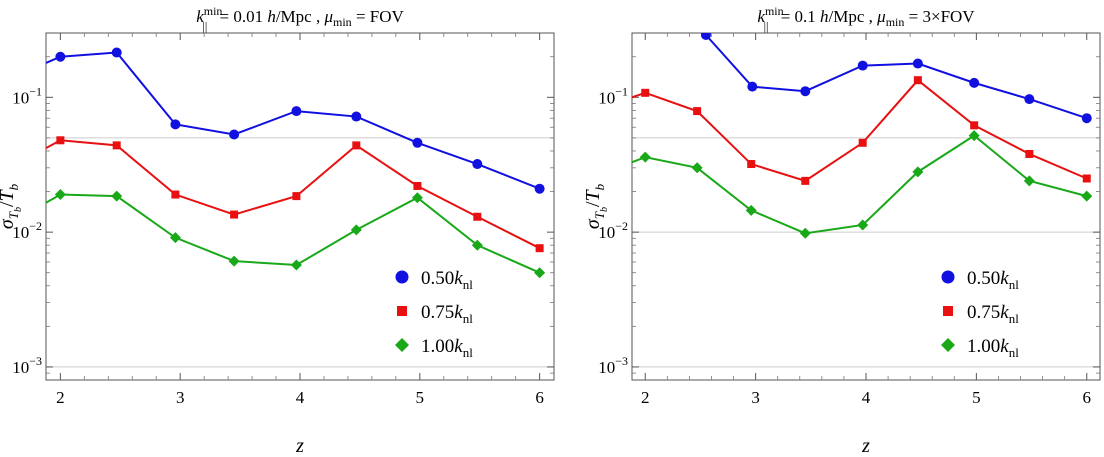  Describe the element at coordinates (241, 16) in the screenshot. I see `title-equals: = 0.01` at that location.